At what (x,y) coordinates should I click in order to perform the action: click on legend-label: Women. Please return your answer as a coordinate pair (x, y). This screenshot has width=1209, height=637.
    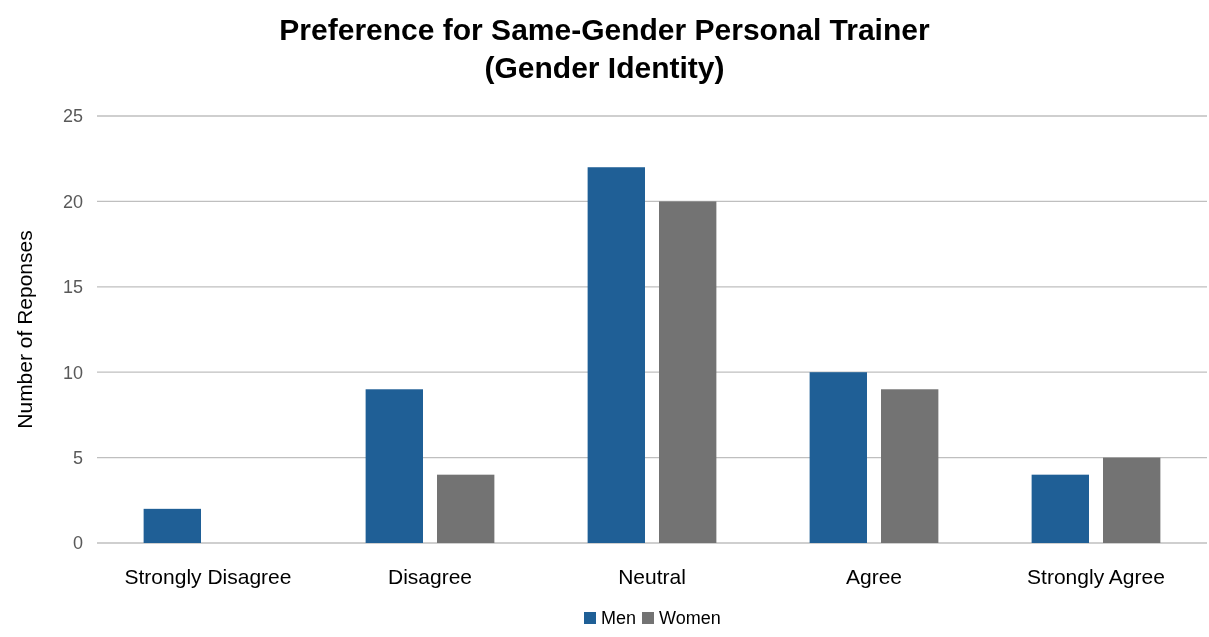
    Looking at the image, I should click on (690, 618).